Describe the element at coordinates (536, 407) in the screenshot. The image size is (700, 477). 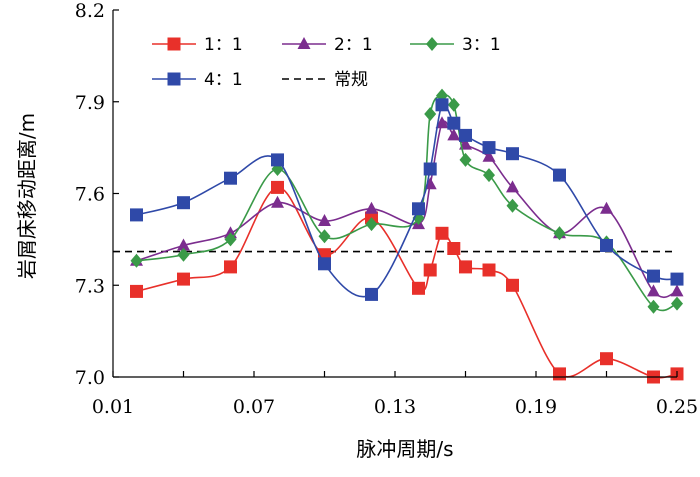
I see `x-tick-label: 0.19` at that location.